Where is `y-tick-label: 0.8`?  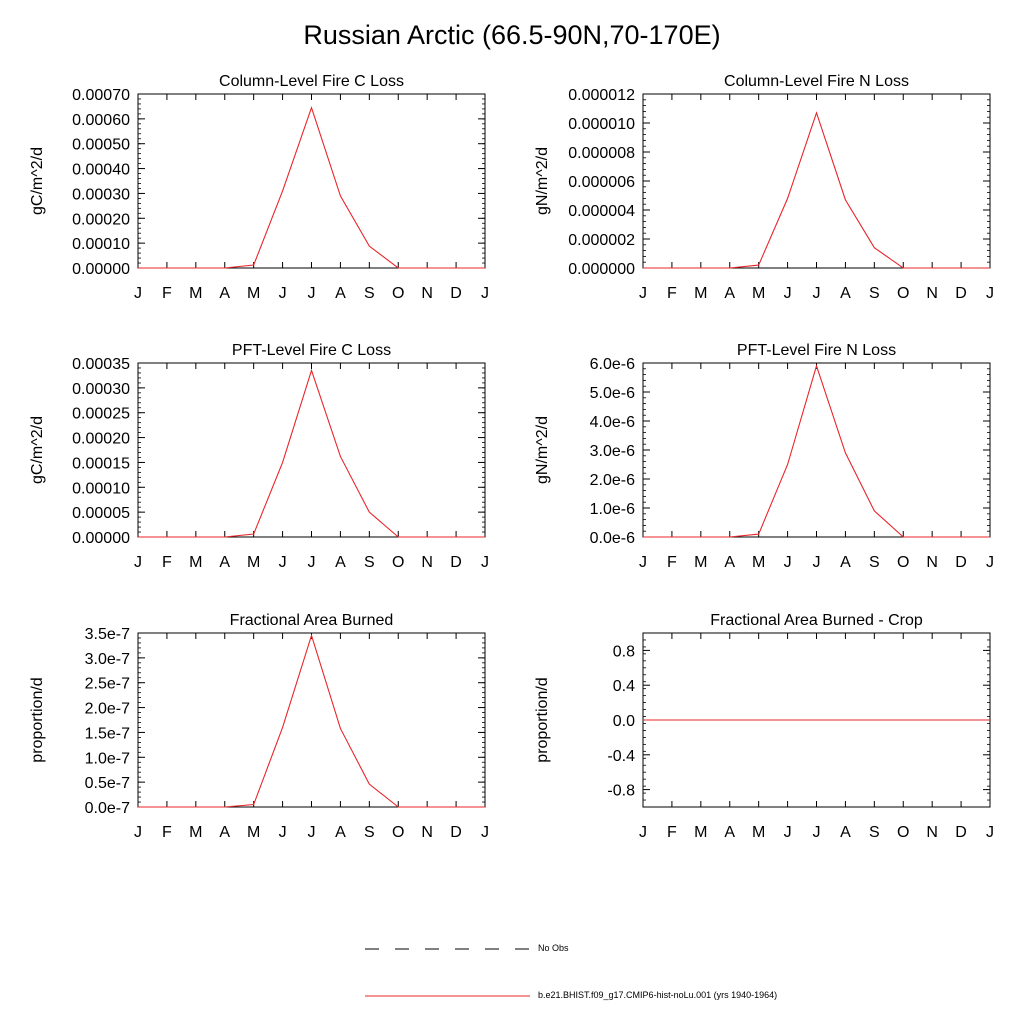 y-tick-label: 0.8 is located at coordinates (624, 651).